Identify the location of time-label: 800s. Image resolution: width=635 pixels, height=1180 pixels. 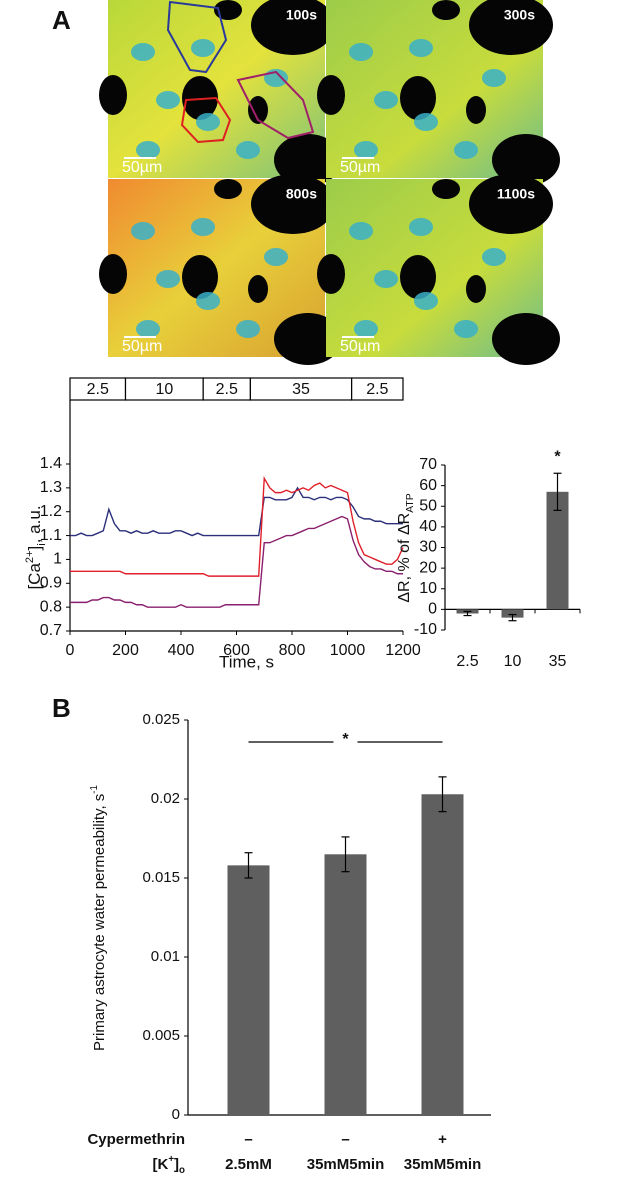
(301, 194).